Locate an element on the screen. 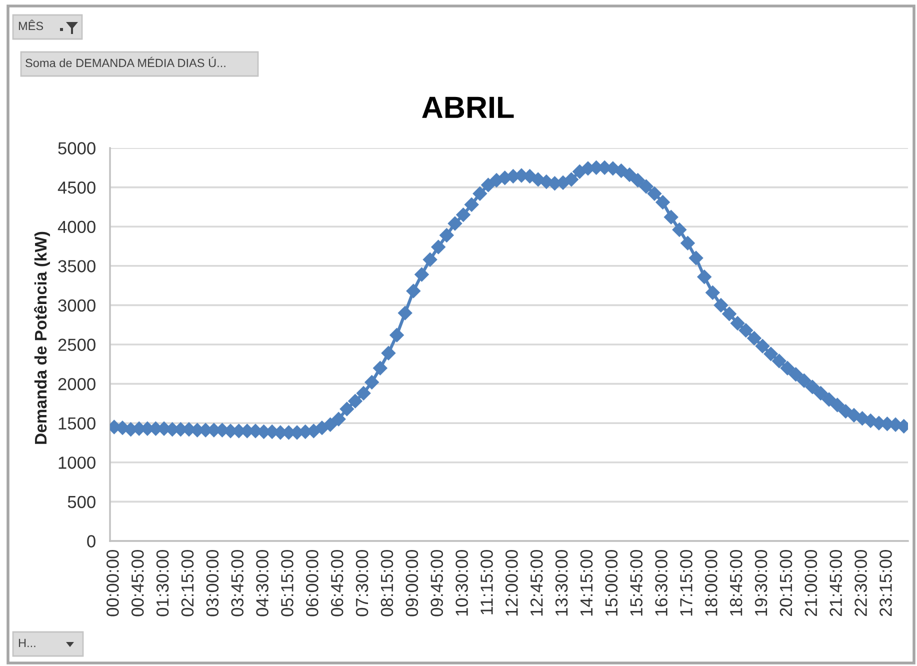 The height and width of the screenshot is (666, 917). x-tick-label: 13:30:00 is located at coordinates (561, 583).